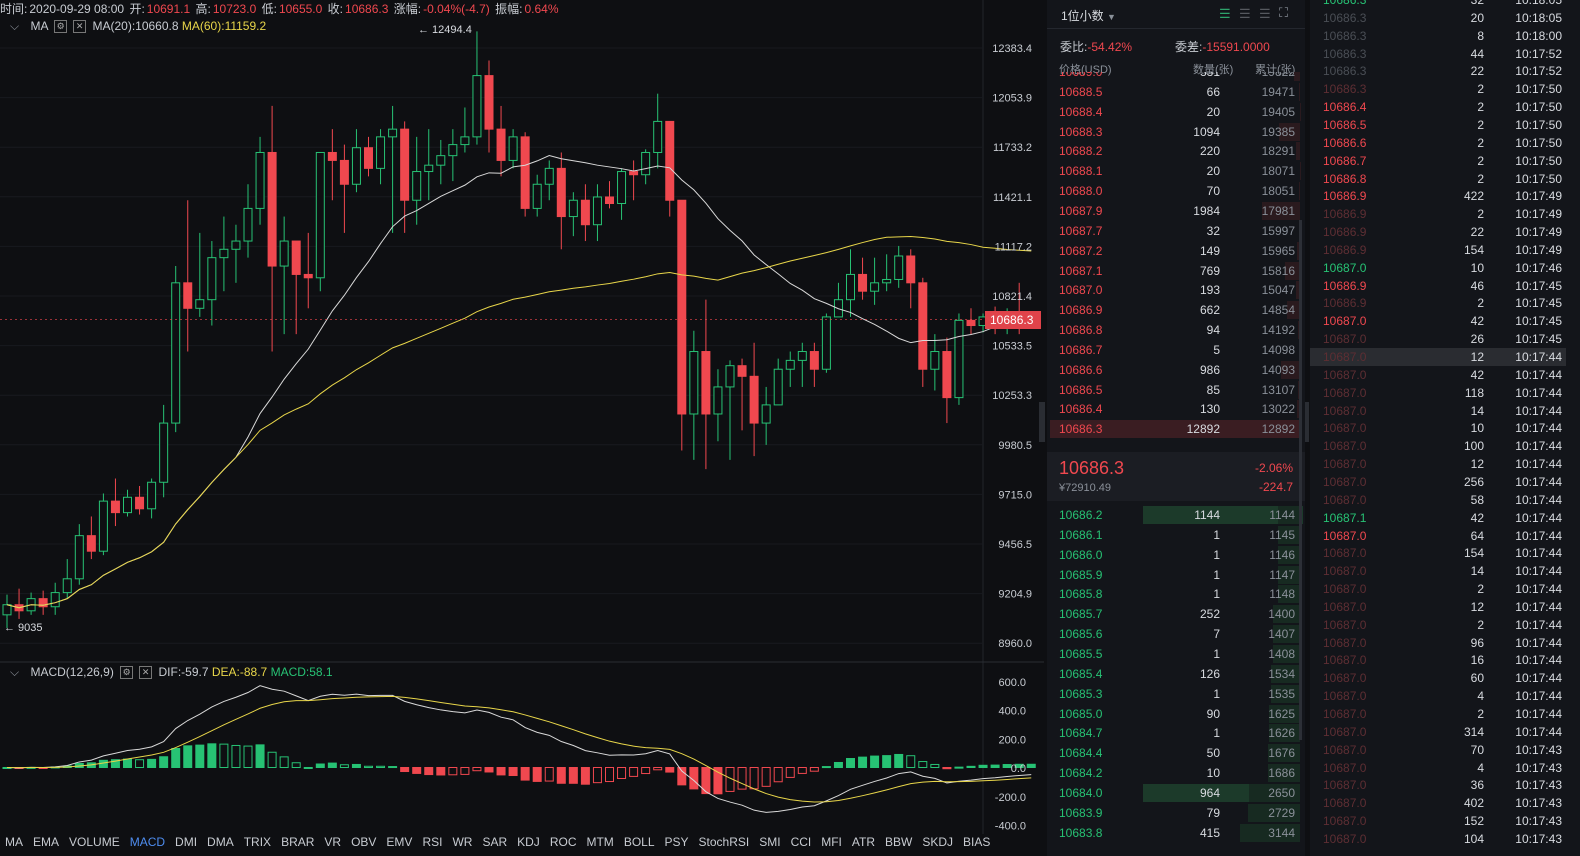  I want to click on indicator-tab-dma: DMA, so click(220, 842).